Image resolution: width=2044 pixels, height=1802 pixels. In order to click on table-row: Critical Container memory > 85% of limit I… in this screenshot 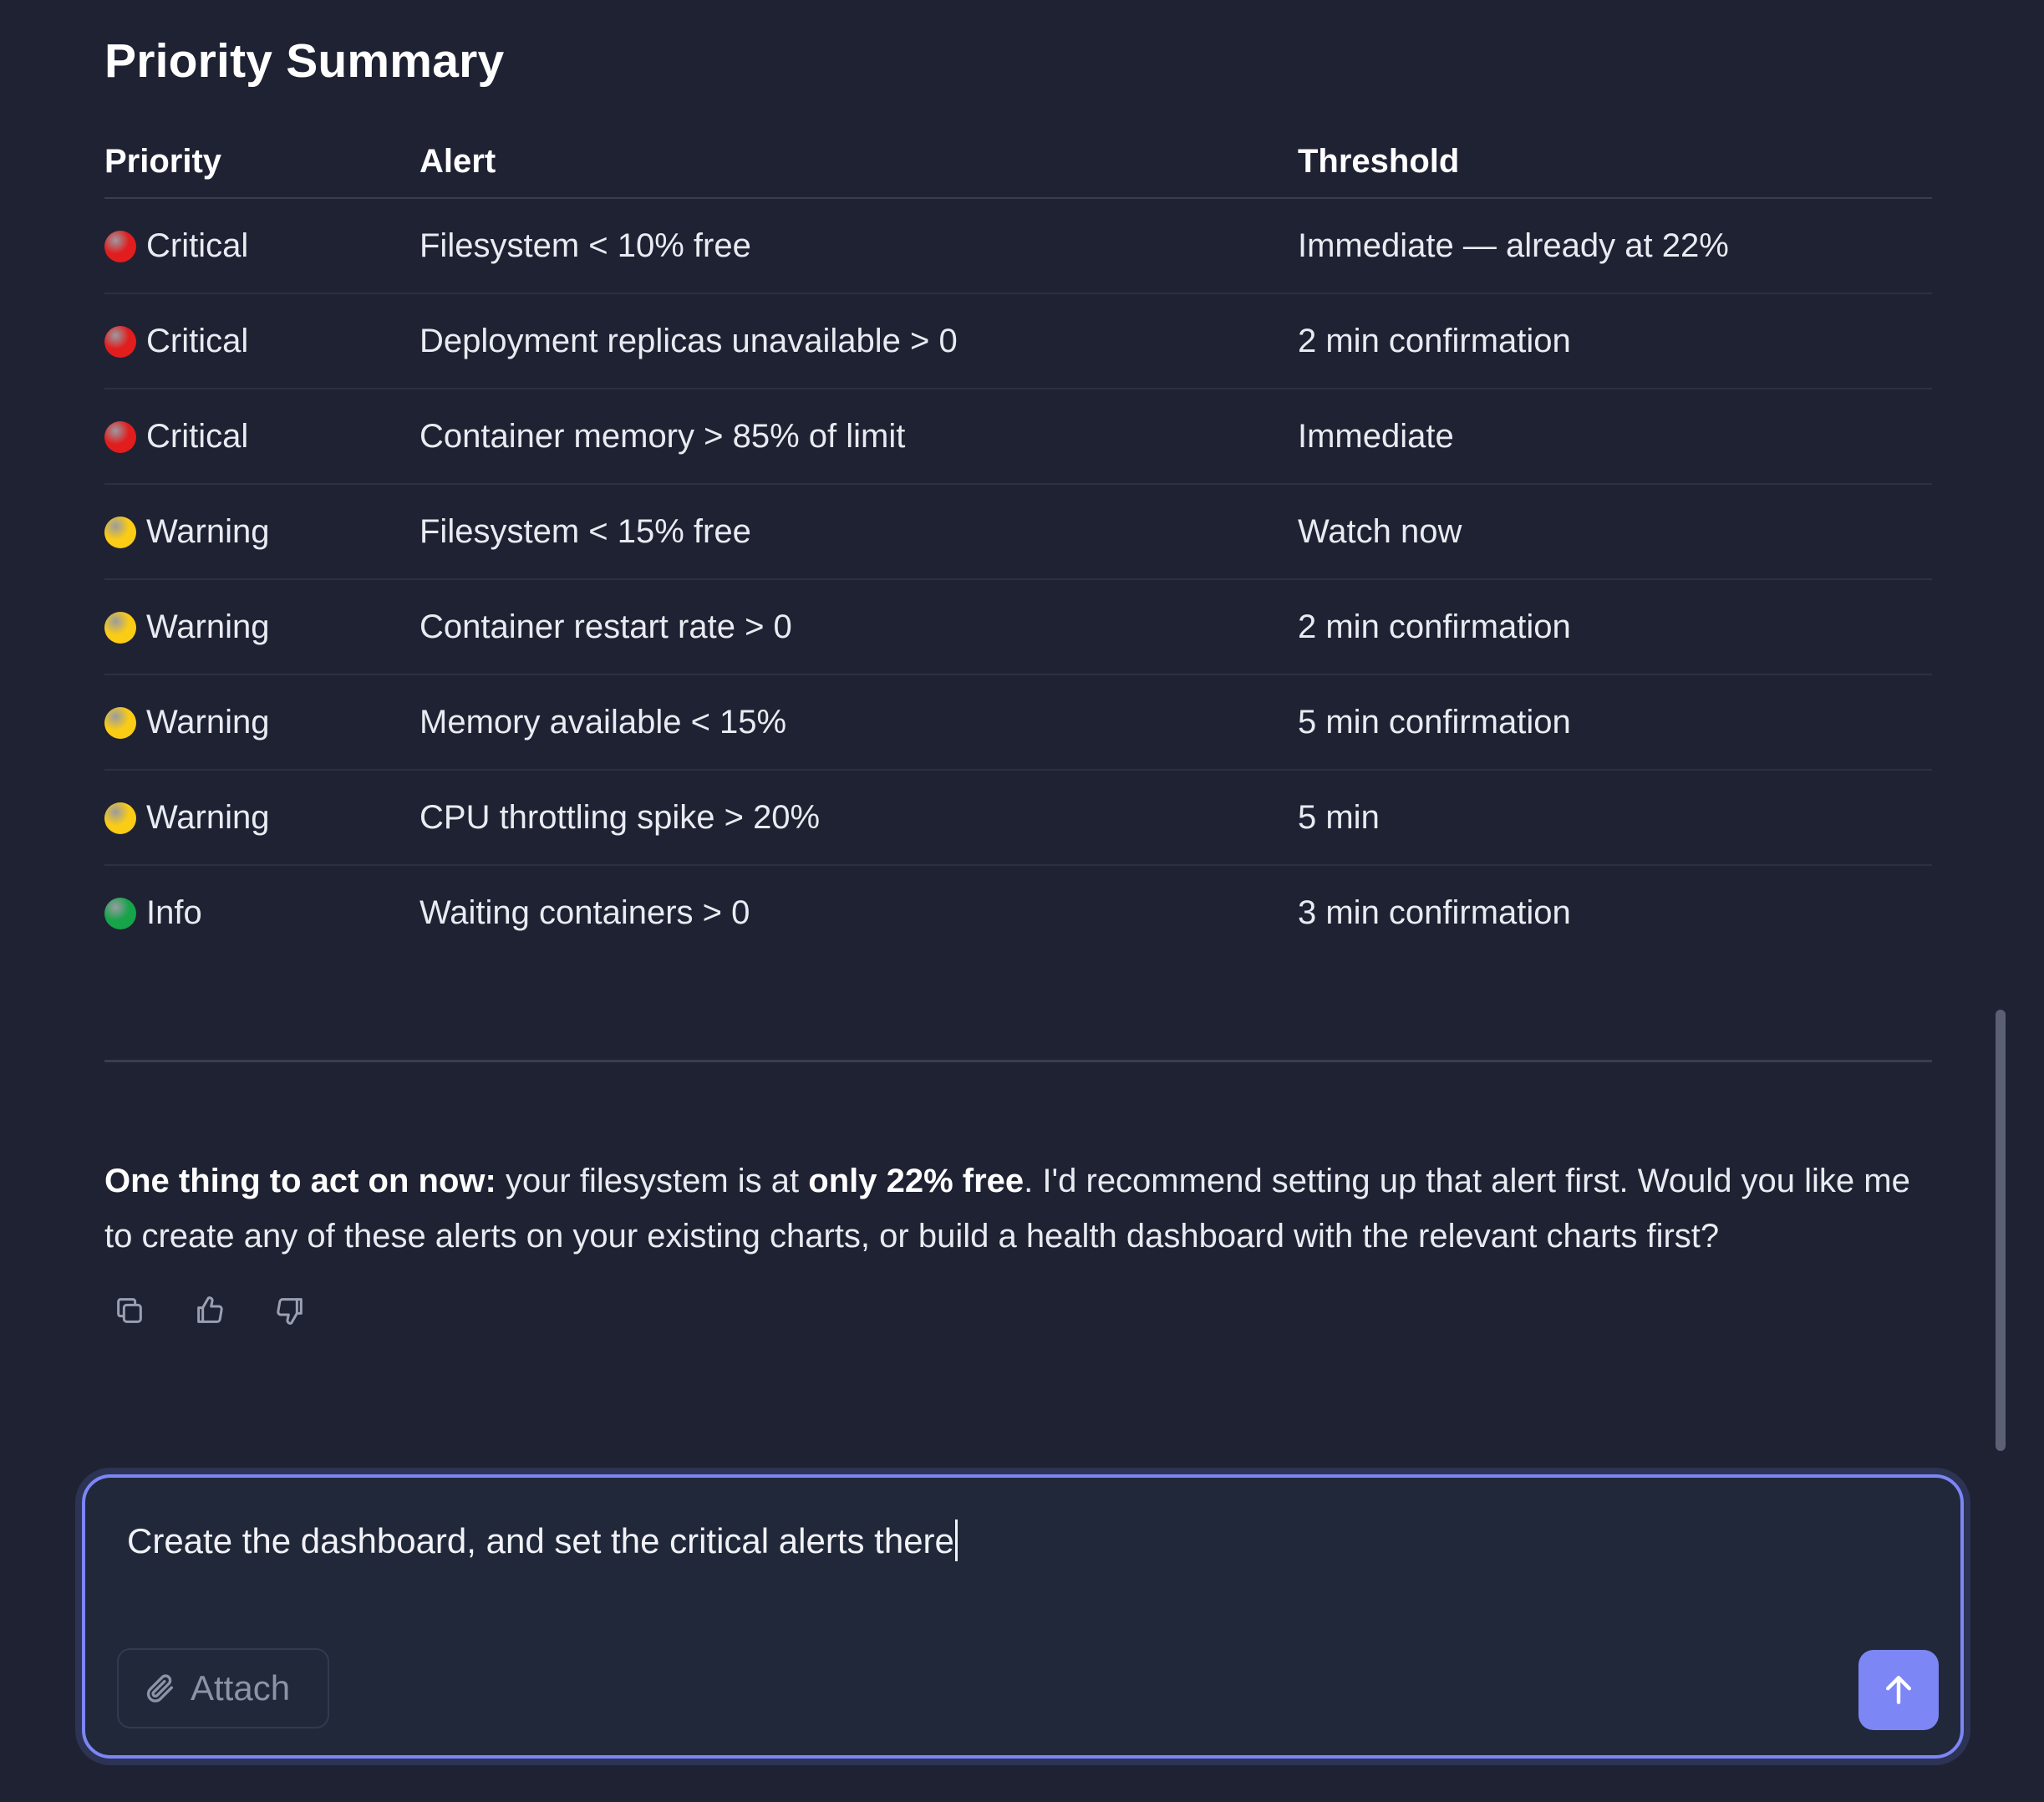, I will do `click(1018, 437)`.